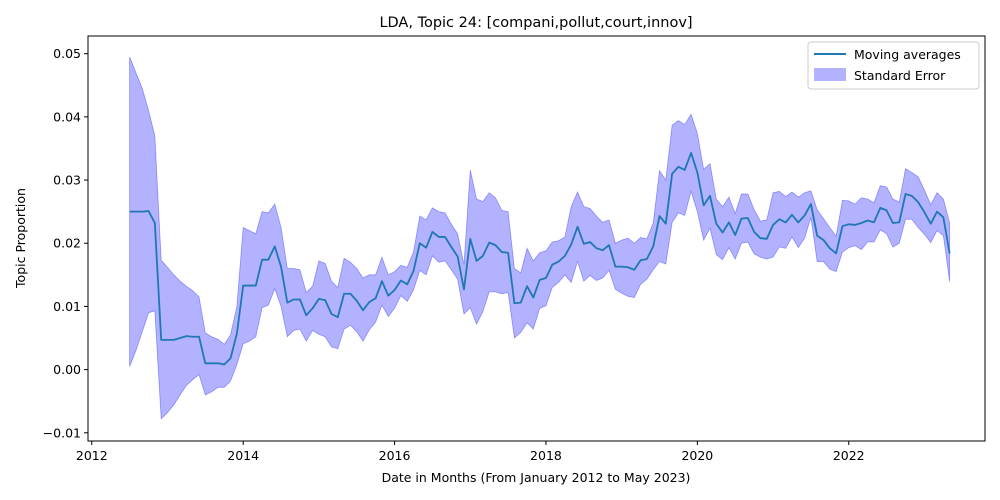 The height and width of the screenshot is (500, 1000). Describe the element at coordinates (67, 180) in the screenshot. I see `y-tick-label: 0.03` at that location.